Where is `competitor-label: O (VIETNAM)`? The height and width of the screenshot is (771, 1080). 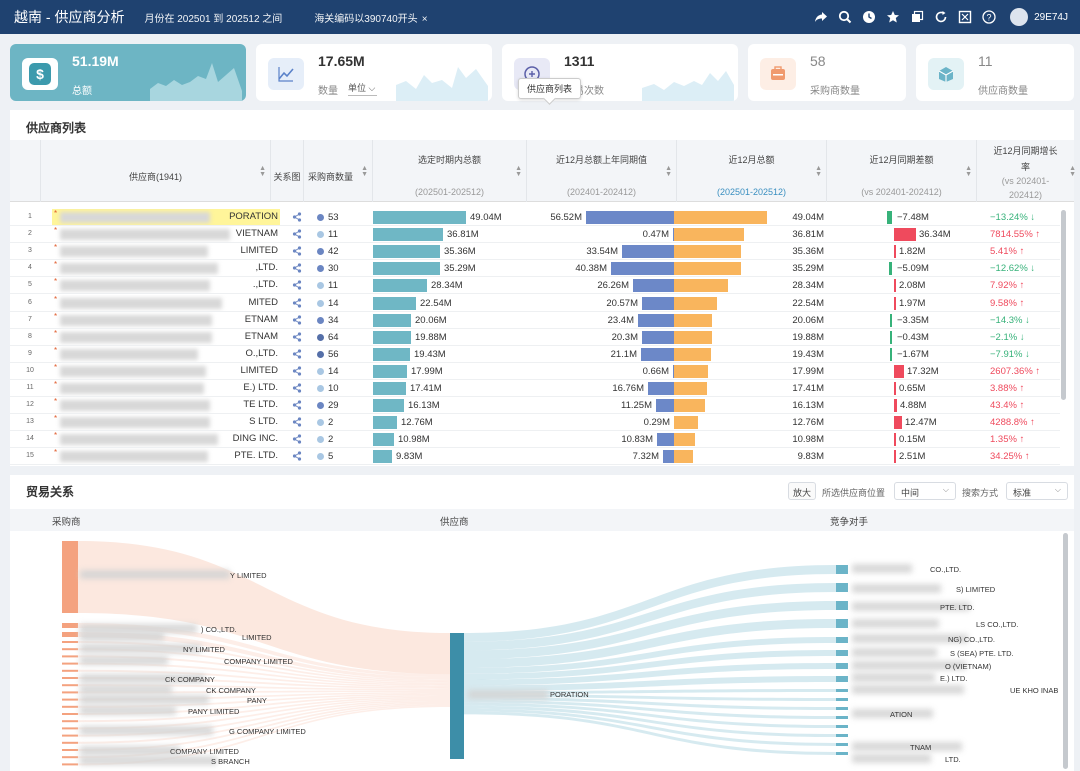
competitor-label: O (VIETNAM) is located at coordinates (968, 666).